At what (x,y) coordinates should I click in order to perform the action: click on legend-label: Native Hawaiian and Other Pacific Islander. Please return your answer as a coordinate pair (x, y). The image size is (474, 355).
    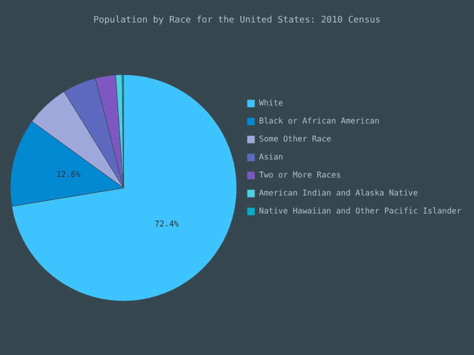
    Looking at the image, I should click on (360, 211).